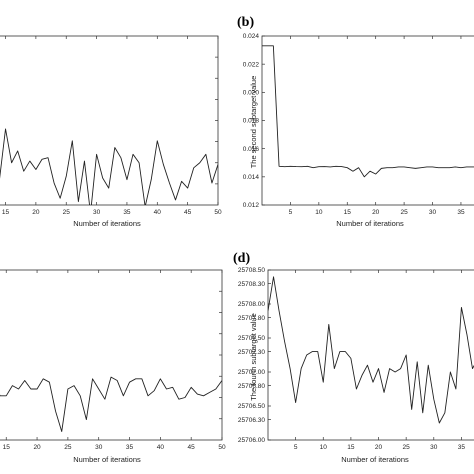  I want to click on panel-b-label: (b), so click(245, 22).